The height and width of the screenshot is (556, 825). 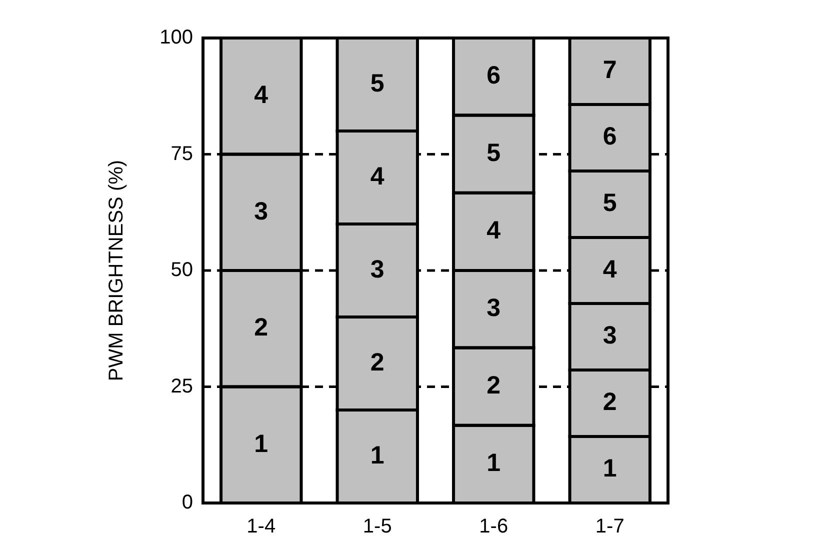 What do you see at coordinates (609, 468) in the screenshot?
I see `series-label: 1` at bounding box center [609, 468].